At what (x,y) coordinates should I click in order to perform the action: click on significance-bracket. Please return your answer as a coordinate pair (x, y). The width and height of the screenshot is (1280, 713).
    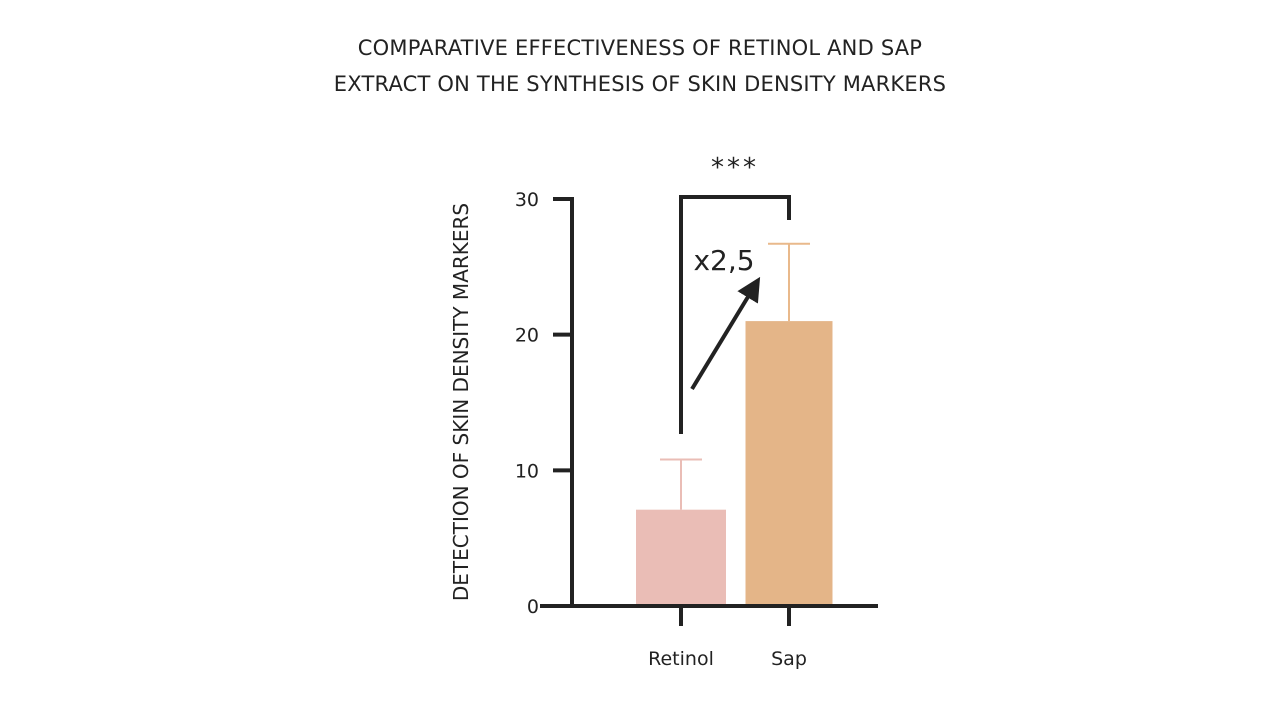
    Looking at the image, I should click on (735, 314).